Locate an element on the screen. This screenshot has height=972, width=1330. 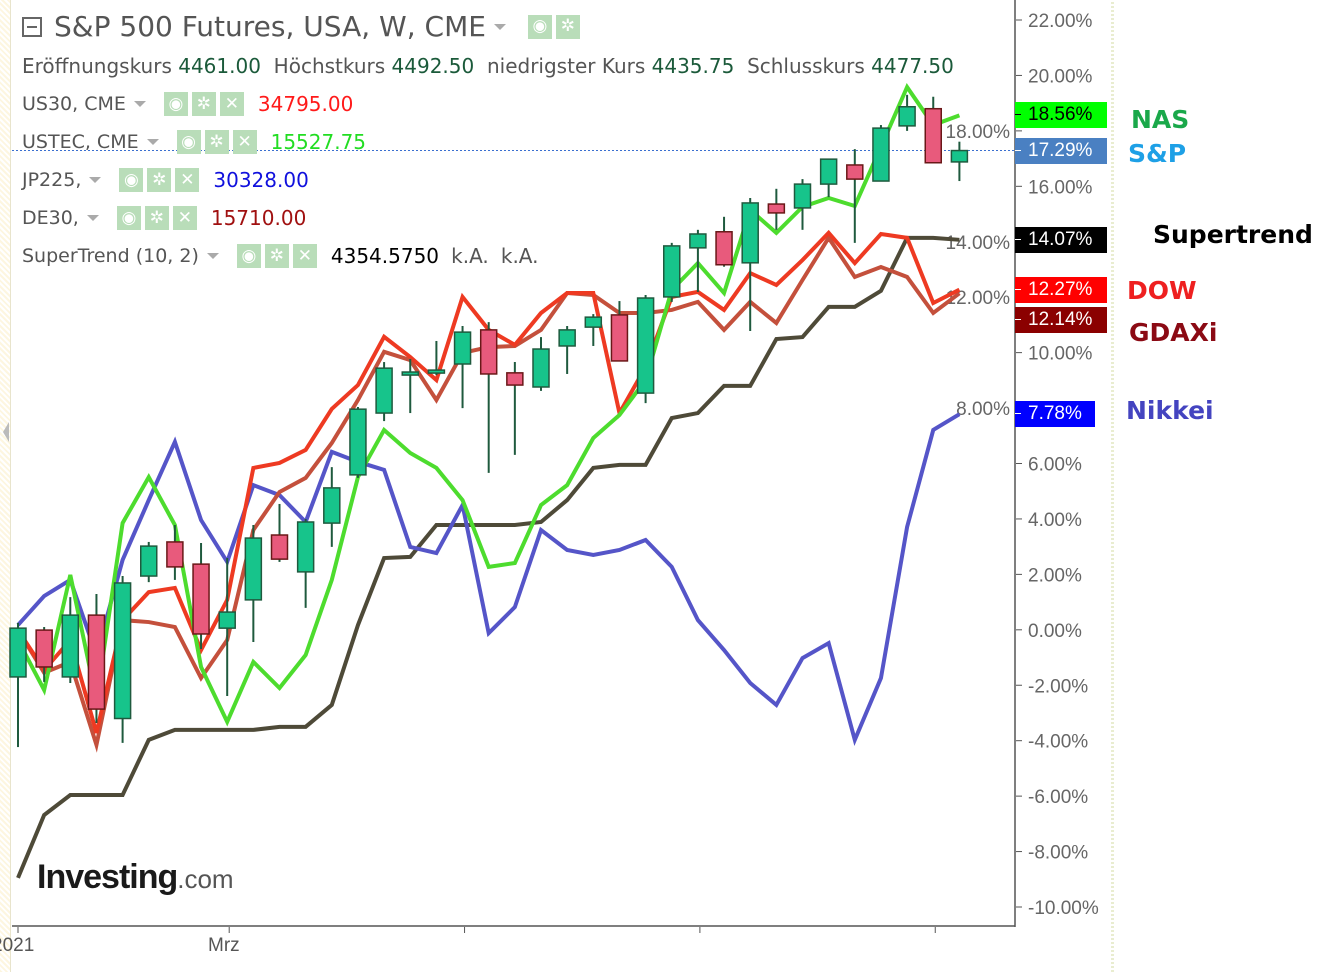
overlay-value: 30328.00 is located at coordinates (261, 180).